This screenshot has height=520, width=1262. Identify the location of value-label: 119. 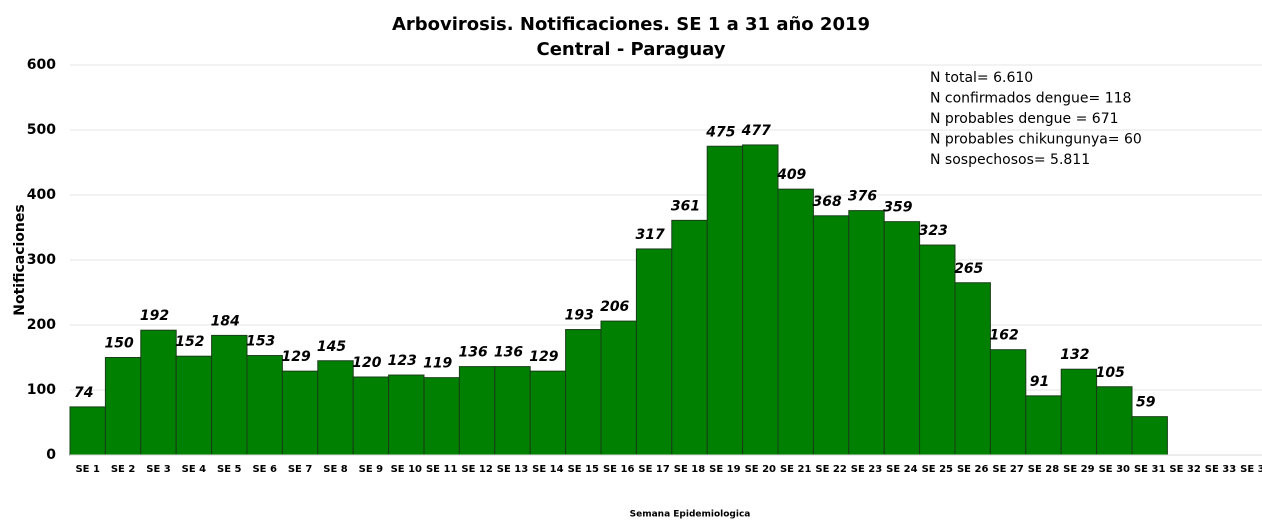
(437, 364).